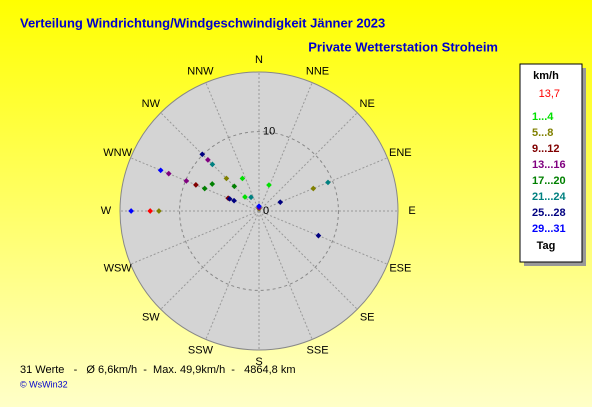 The width and height of the screenshot is (592, 407). I want to click on direction-label: WNW, so click(117, 153).